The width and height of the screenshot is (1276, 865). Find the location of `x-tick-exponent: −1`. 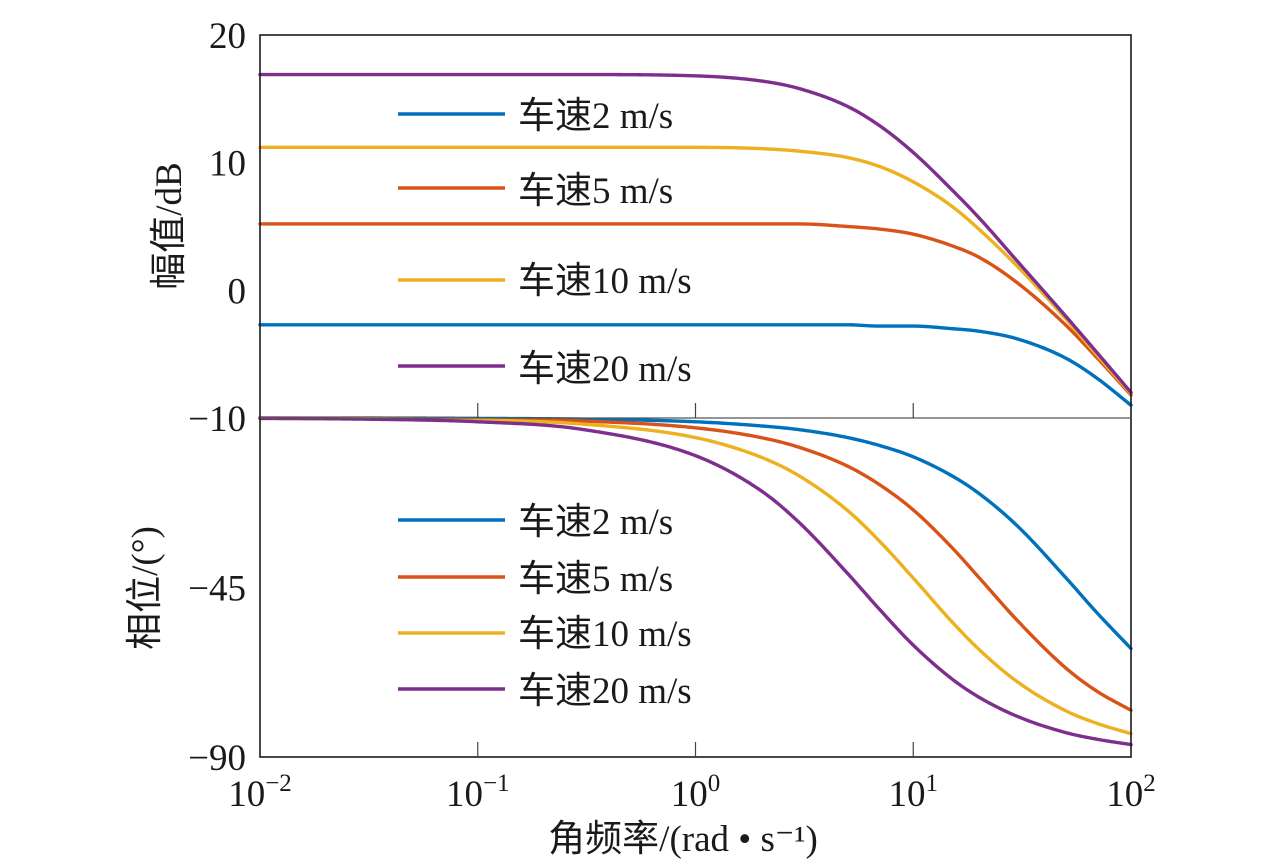

x-tick-exponent: −1 is located at coordinates (496, 783).